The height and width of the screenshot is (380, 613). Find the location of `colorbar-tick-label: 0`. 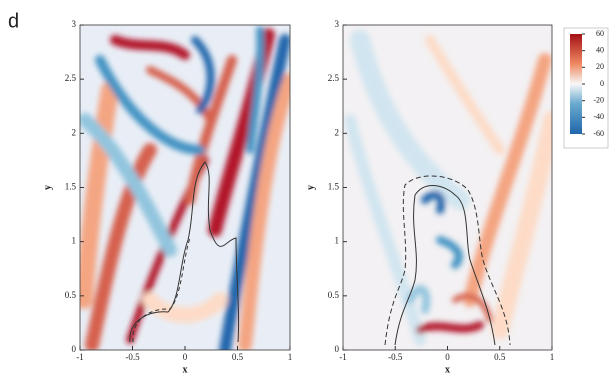

colorbar-tick-label: 0 is located at coordinates (602, 83).